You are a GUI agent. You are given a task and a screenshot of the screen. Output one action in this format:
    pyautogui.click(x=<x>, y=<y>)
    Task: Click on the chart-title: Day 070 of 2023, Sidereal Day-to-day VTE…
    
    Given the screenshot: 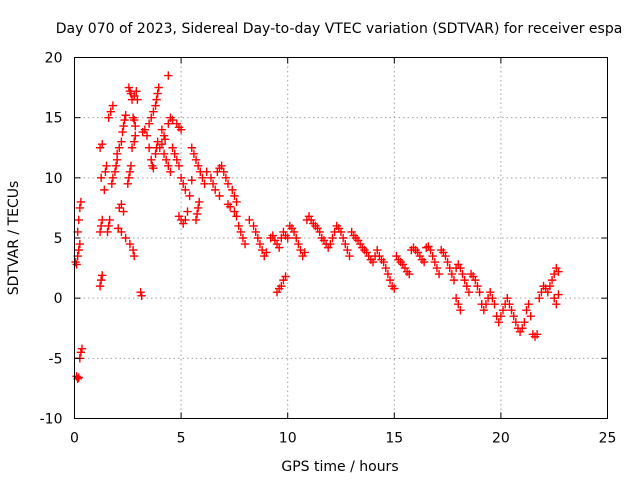 What is the action you would take?
    pyautogui.click(x=339, y=29)
    